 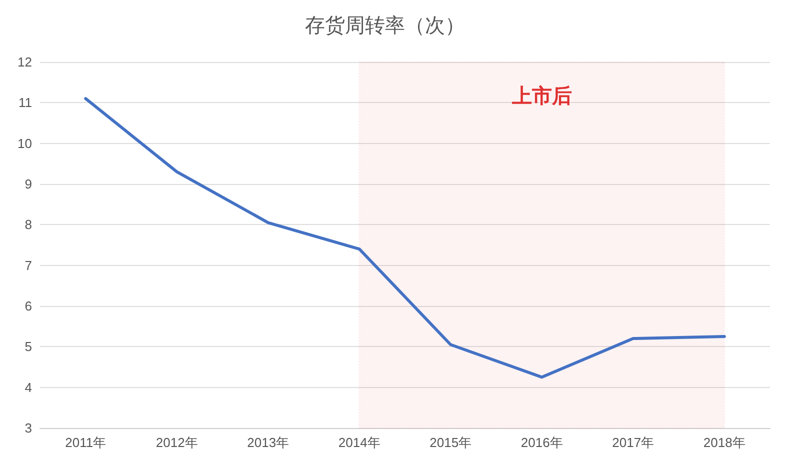 What do you see at coordinates (268, 442) in the screenshot?
I see `x-tick-label: 2013年` at bounding box center [268, 442].